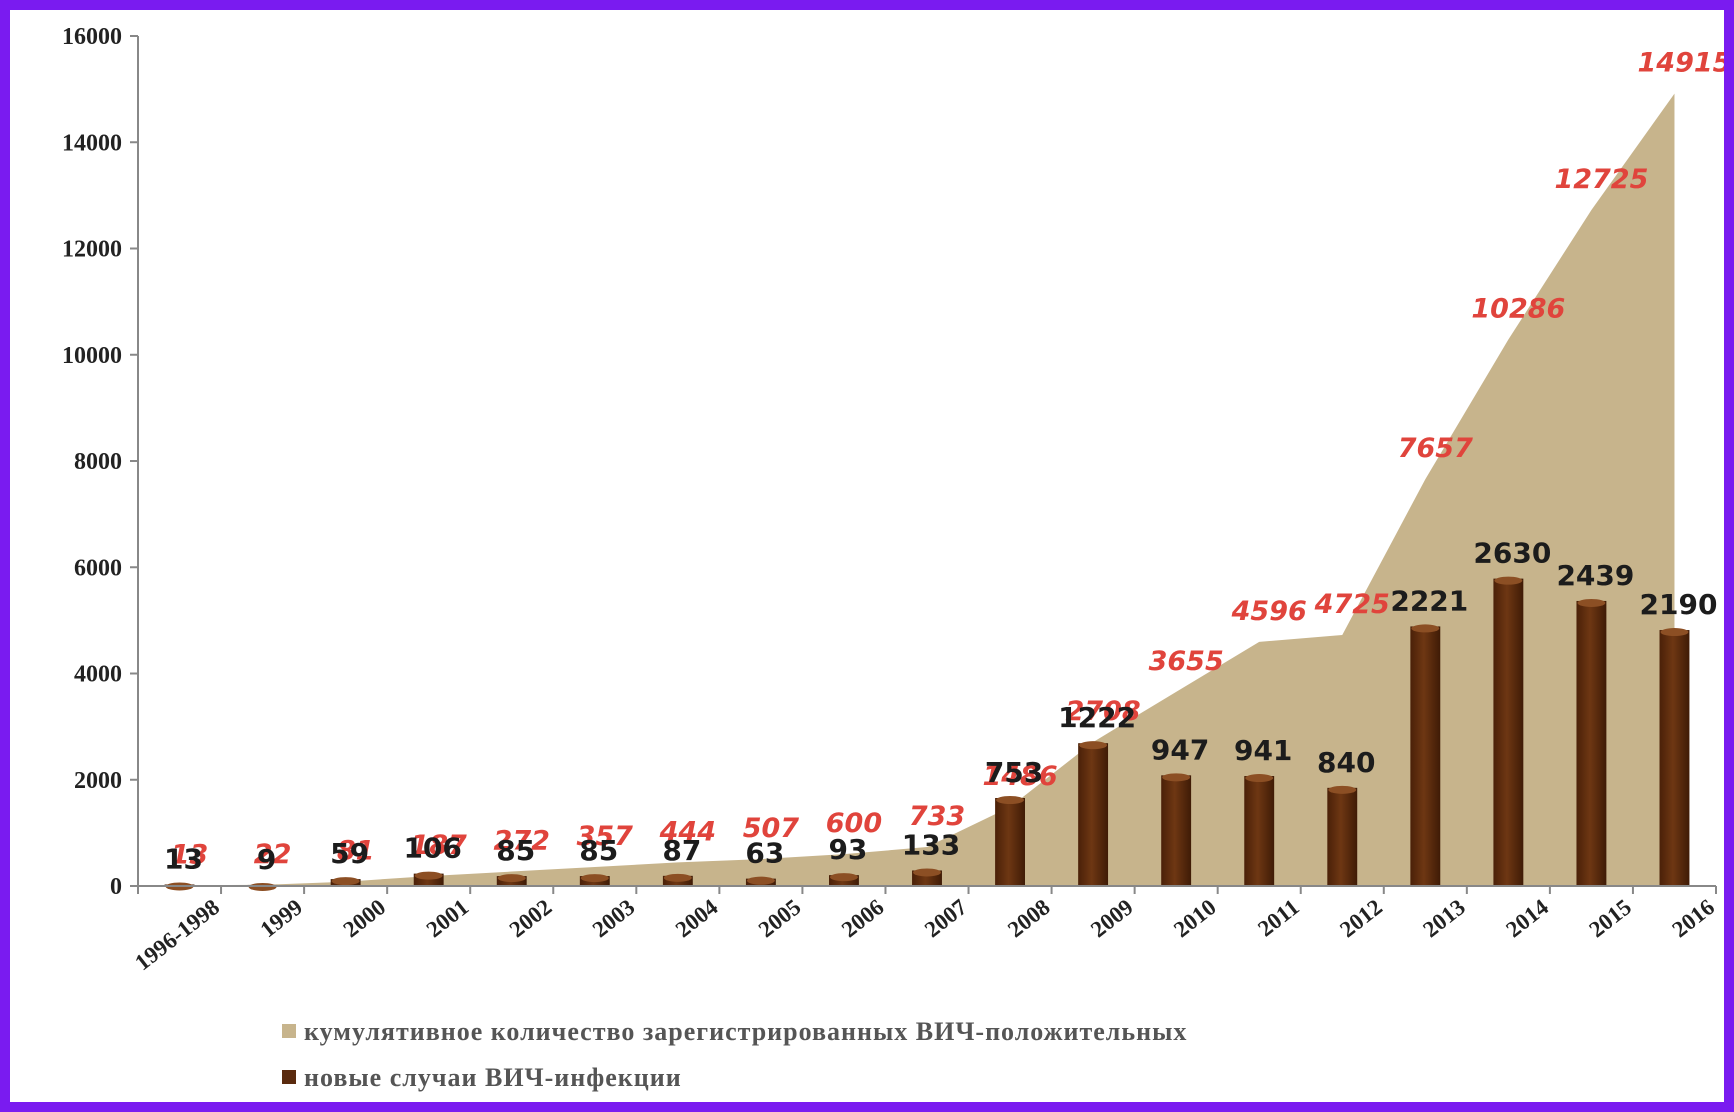 The width and height of the screenshot is (1734, 1112). What do you see at coordinates (92, 143) in the screenshot?
I see `y-tick-label: 14000` at bounding box center [92, 143].